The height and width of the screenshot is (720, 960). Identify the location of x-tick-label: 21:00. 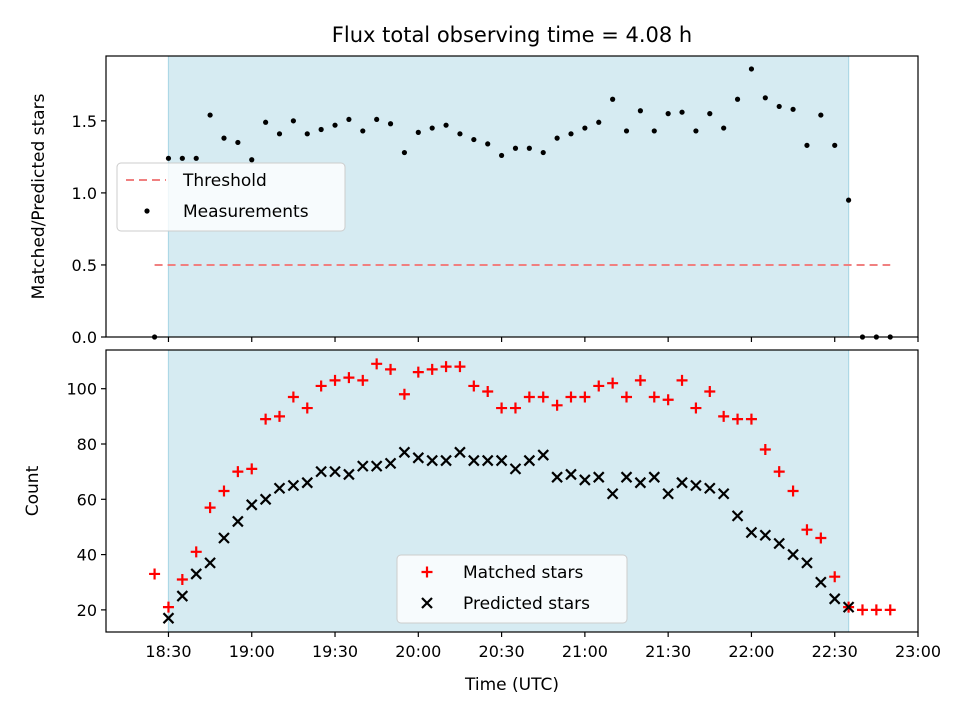
(585, 651).